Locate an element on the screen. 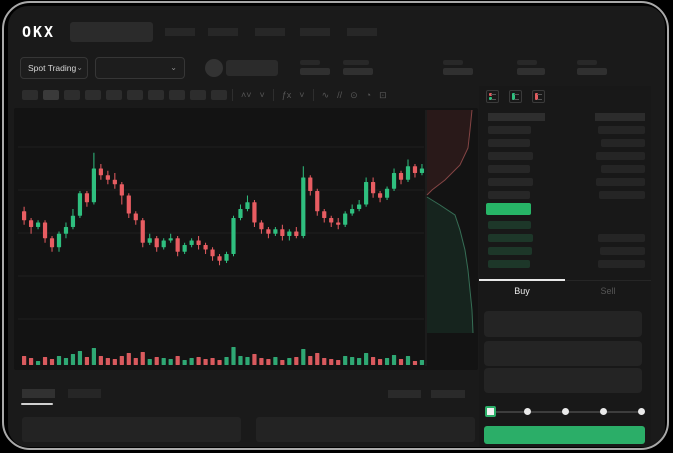  okx-logo: OKX is located at coordinates (39, 32).